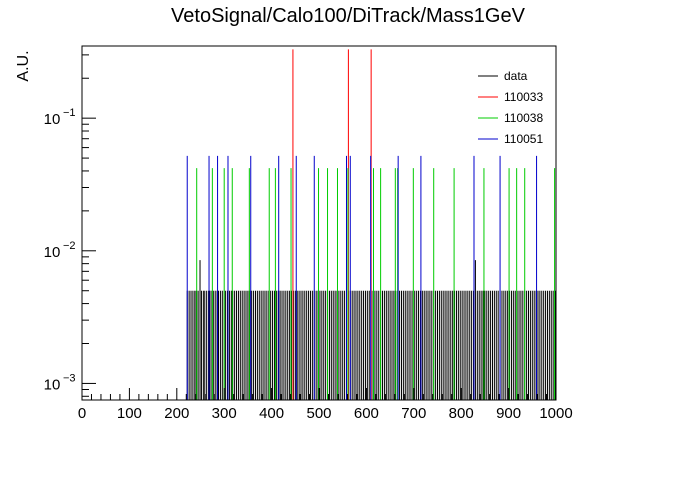 The width and height of the screenshot is (696, 477). Describe the element at coordinates (516, 76) in the screenshot. I see `legend-label-data: data` at that location.